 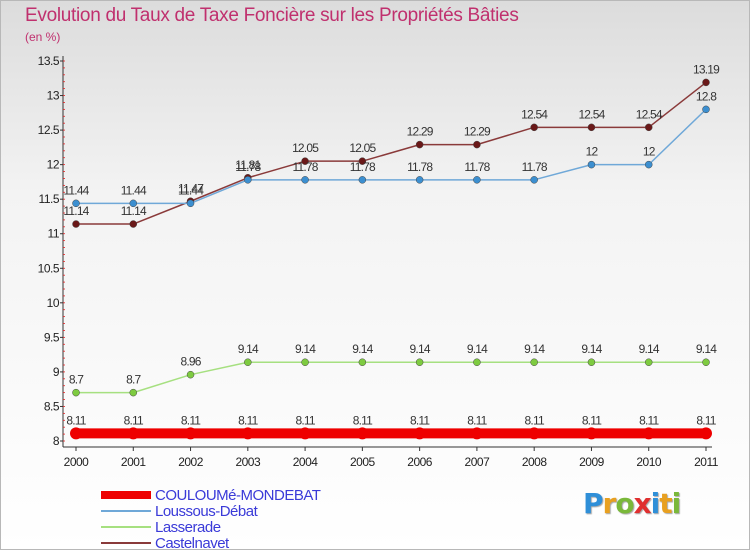 I want to click on y-tick-label: 12, so click(x=53, y=165).